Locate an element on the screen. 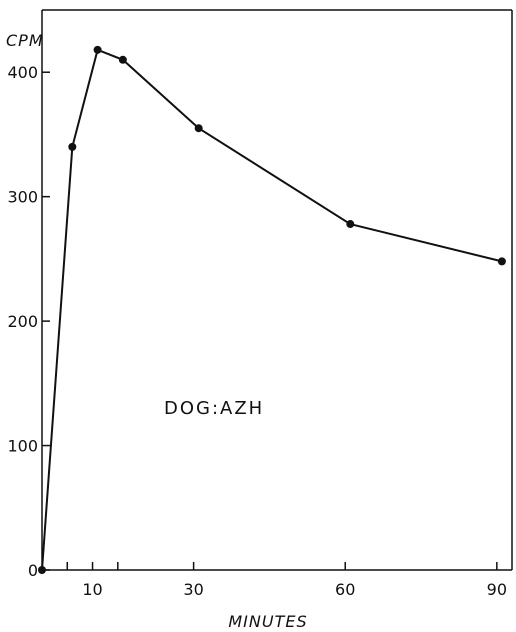  y-tick-label: 400 is located at coordinates (22, 72).